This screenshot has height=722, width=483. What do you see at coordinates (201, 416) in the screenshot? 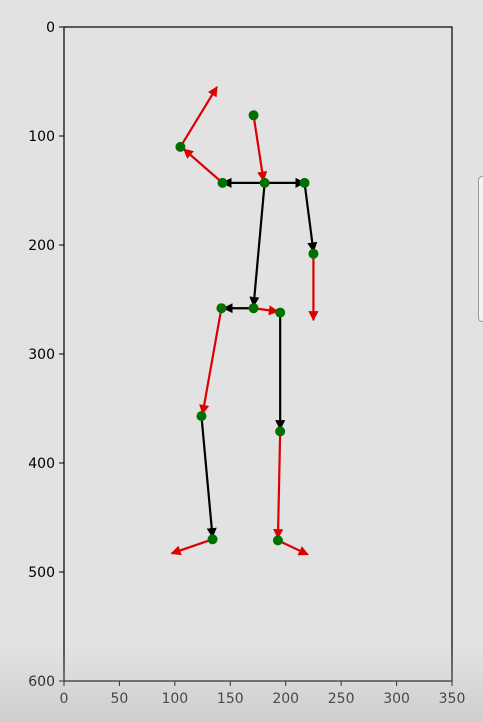
I see `joint-point-knee-left` at bounding box center [201, 416].